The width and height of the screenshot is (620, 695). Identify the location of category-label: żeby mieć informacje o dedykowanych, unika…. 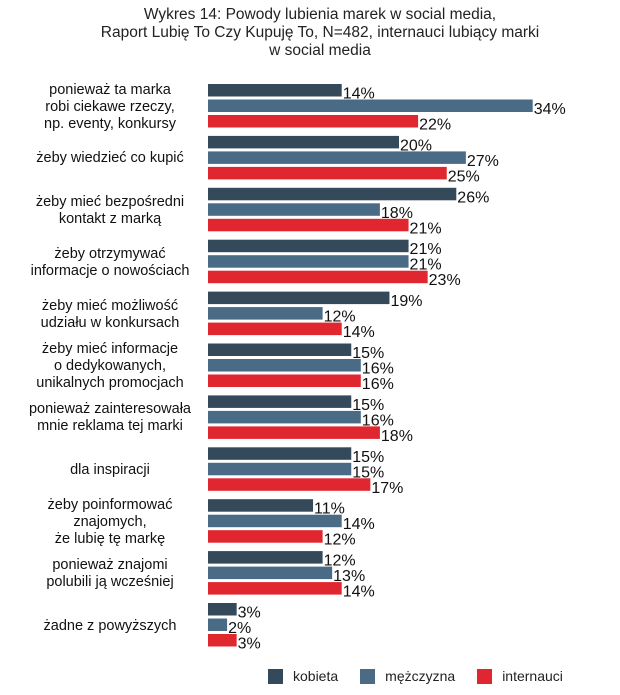
(110, 367).